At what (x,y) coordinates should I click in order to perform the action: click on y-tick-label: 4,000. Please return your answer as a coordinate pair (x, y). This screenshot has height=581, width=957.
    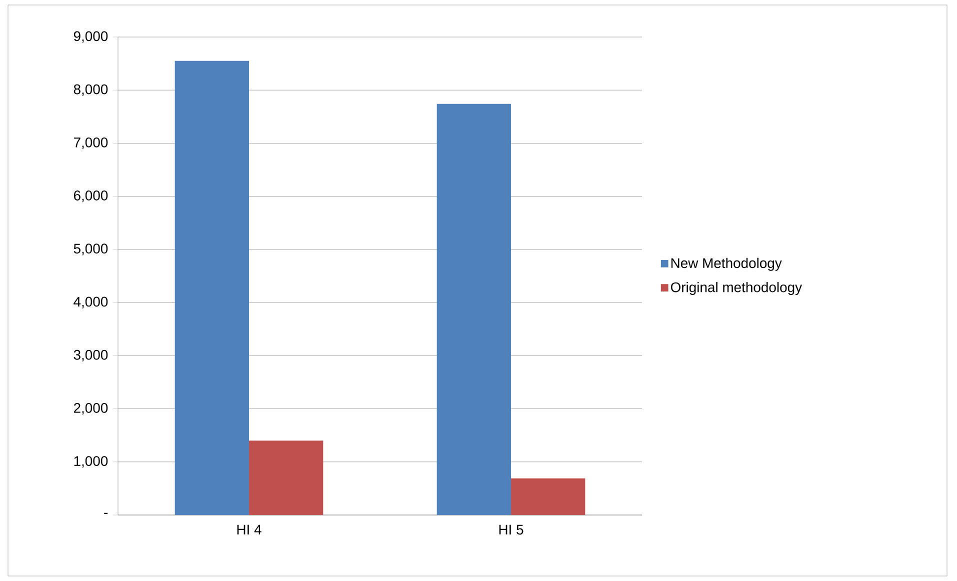
    Looking at the image, I should click on (91, 302).